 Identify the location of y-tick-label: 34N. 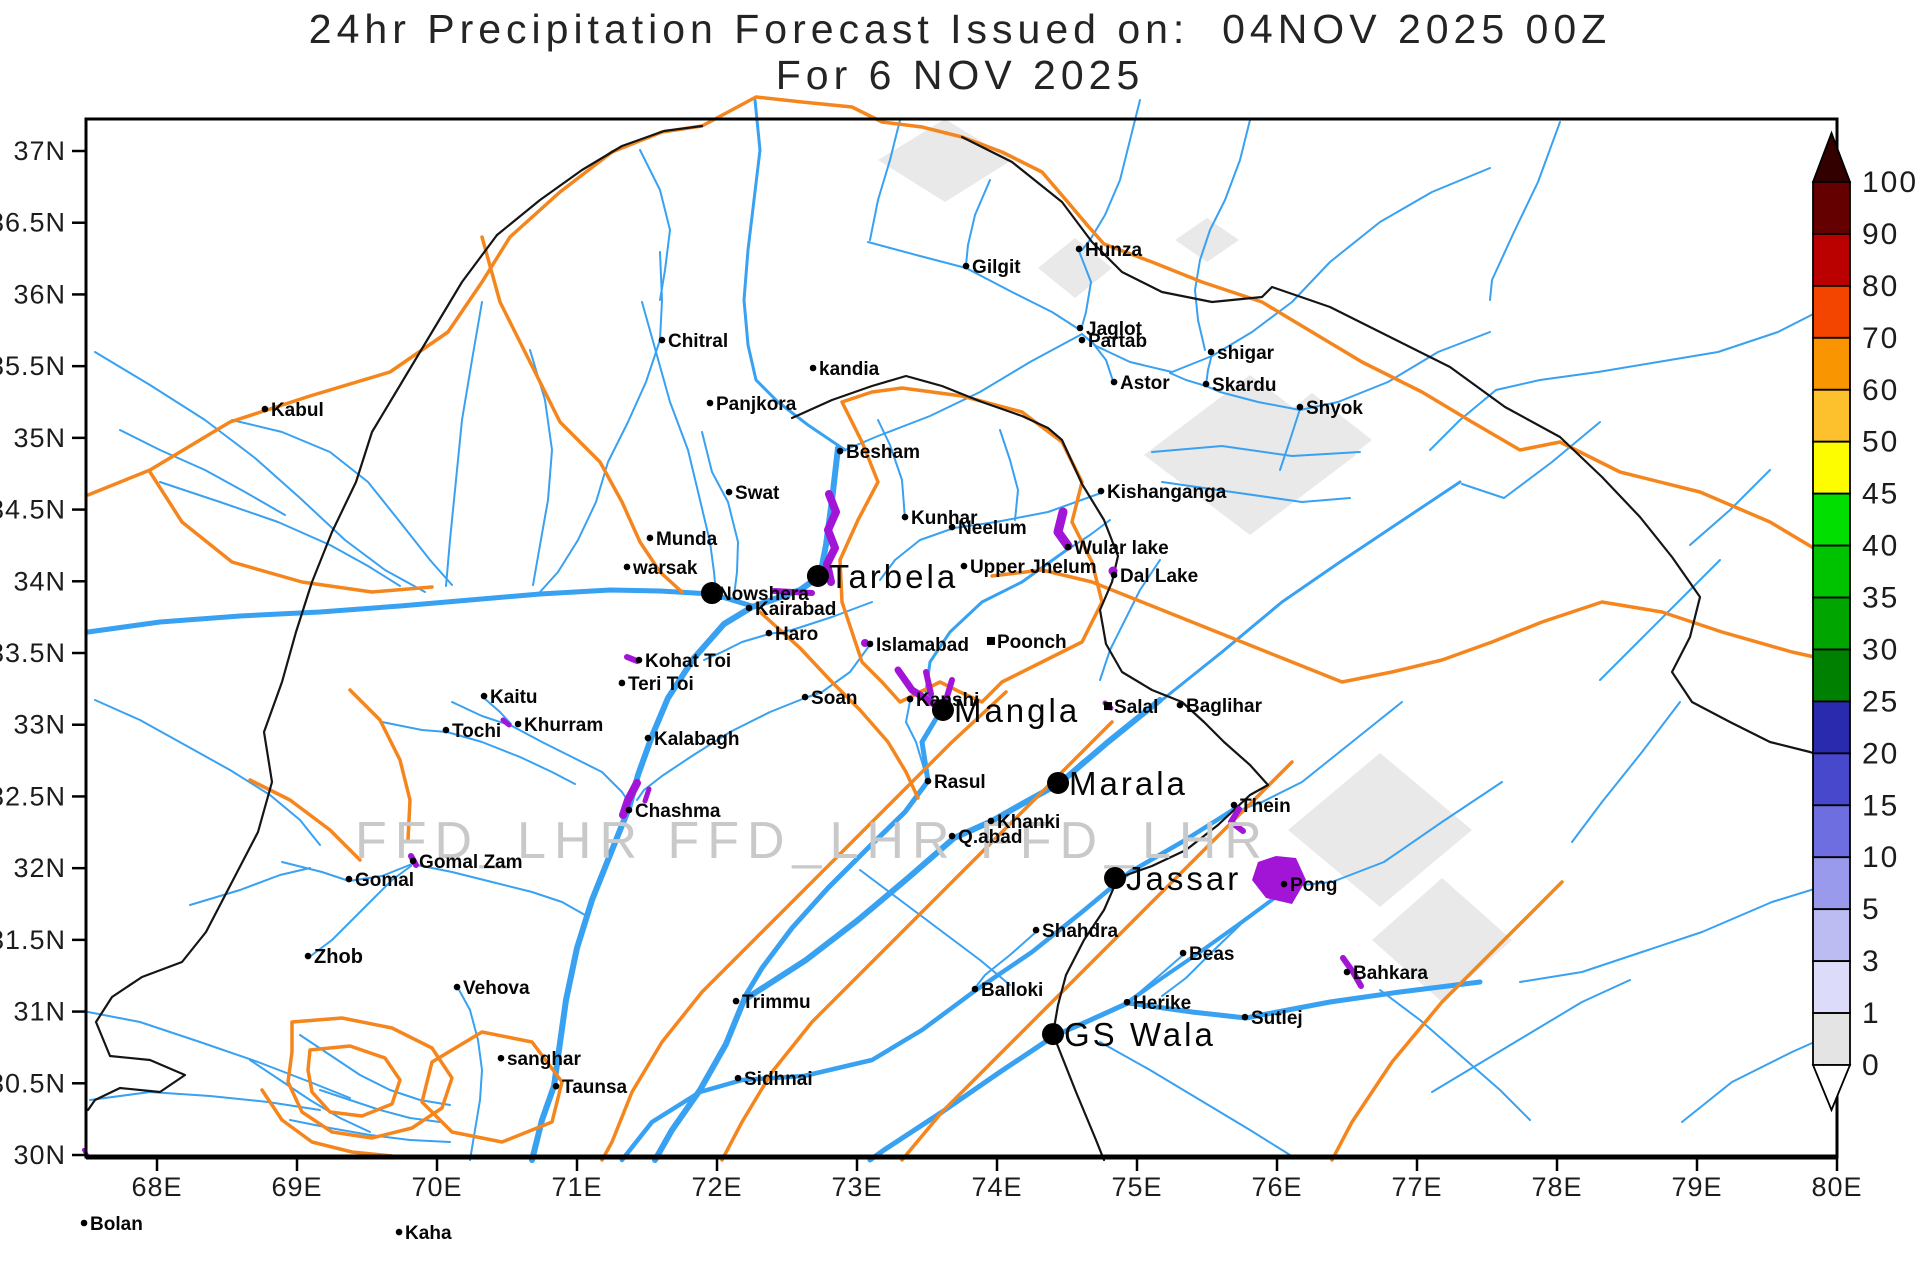
(39, 581).